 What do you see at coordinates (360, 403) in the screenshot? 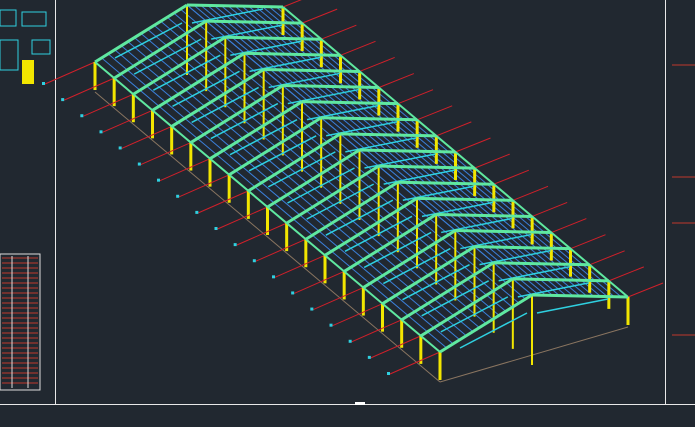
I see `scroll-marker` at bounding box center [360, 403].